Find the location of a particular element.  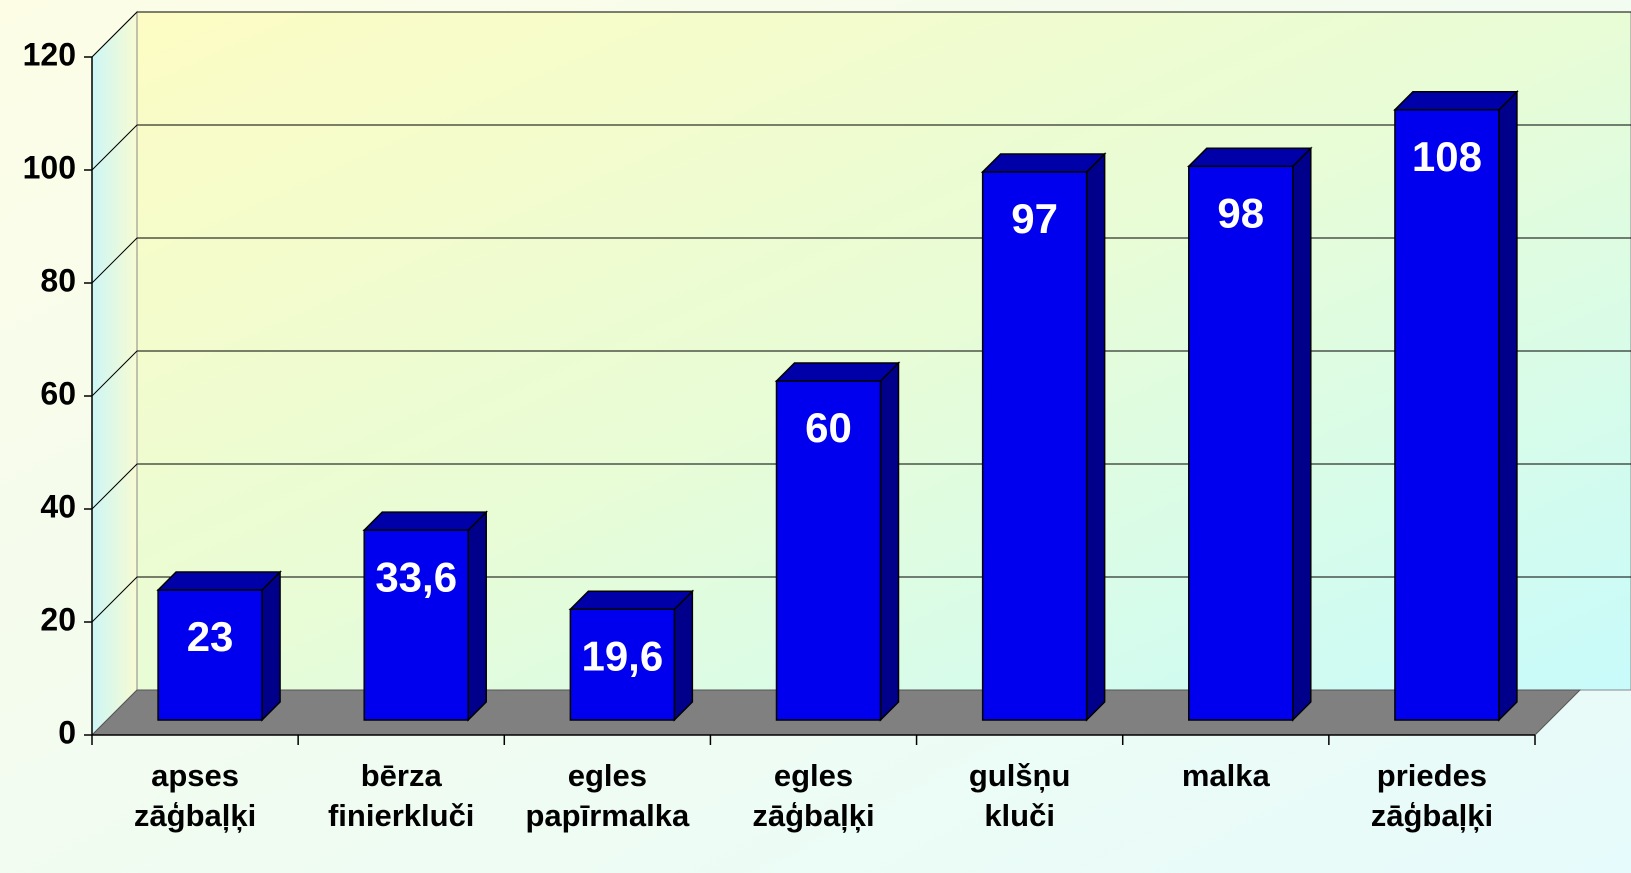

data-label: 23 is located at coordinates (210, 636).